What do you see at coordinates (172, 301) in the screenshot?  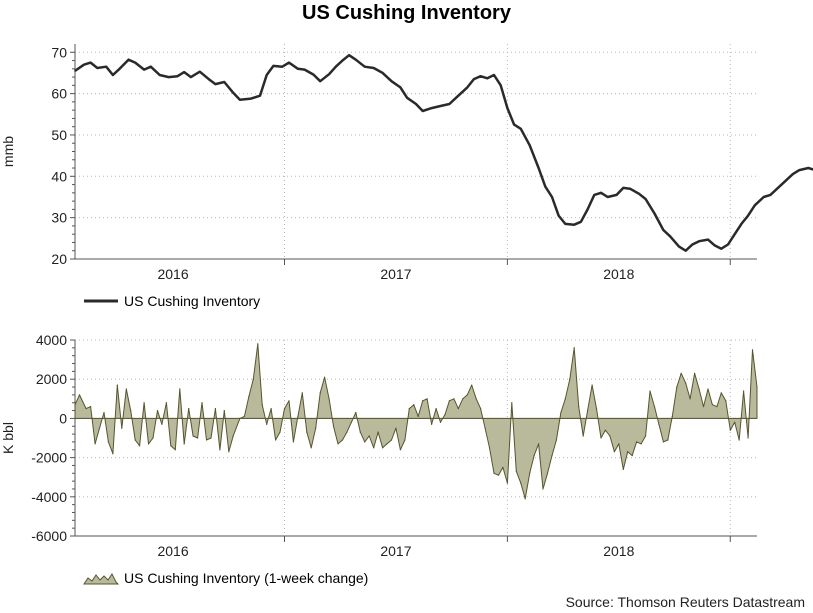 I see `legend-top: US Cushing Inventory` at bounding box center [172, 301].